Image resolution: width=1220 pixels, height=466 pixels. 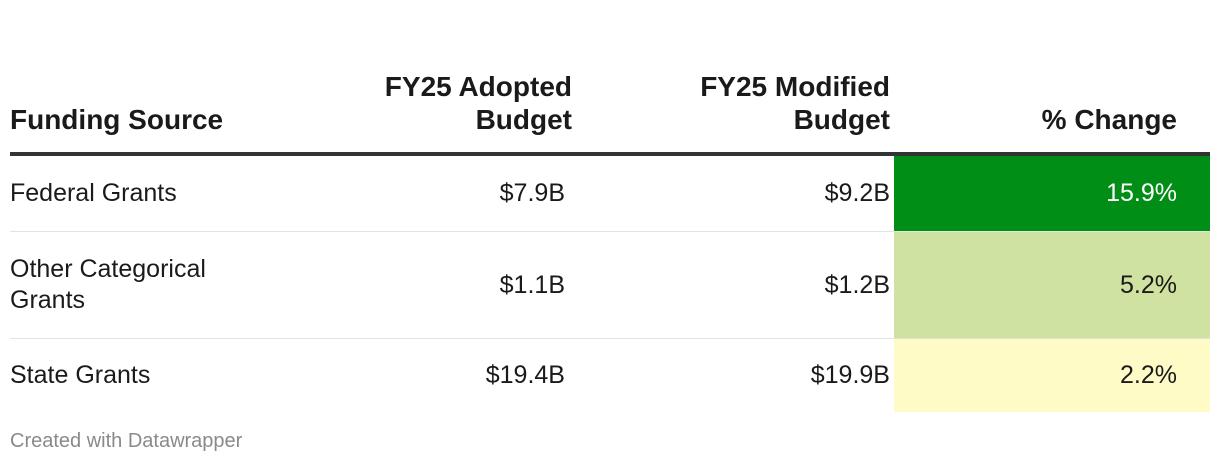 What do you see at coordinates (733, 285) in the screenshot?
I see `cell-modified-budget: $1.2B` at bounding box center [733, 285].